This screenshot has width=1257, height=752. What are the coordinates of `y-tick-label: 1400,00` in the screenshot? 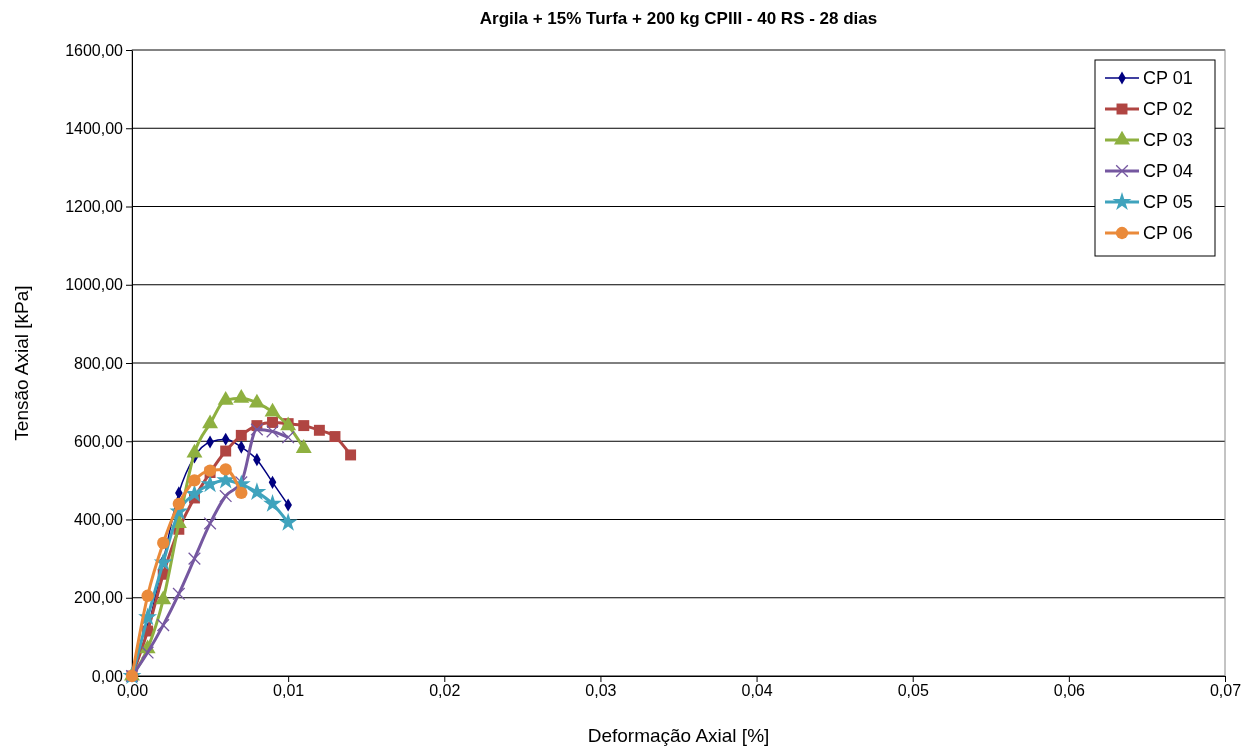 It's located at (94, 128).